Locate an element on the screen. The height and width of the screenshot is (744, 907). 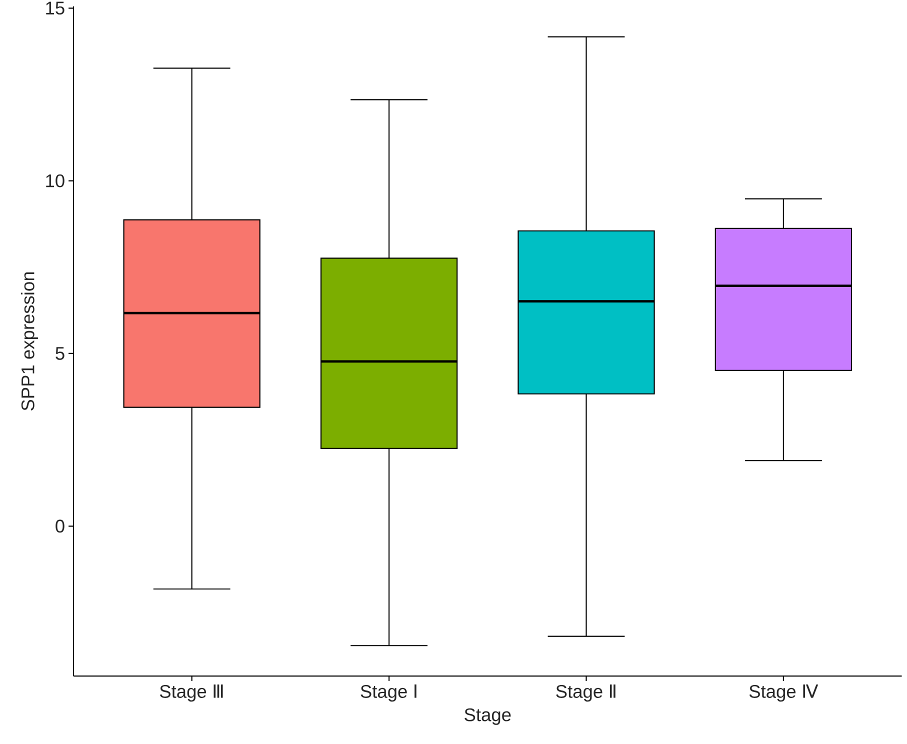
y-axis-title: SPP1 expression is located at coordinates (29, 341).